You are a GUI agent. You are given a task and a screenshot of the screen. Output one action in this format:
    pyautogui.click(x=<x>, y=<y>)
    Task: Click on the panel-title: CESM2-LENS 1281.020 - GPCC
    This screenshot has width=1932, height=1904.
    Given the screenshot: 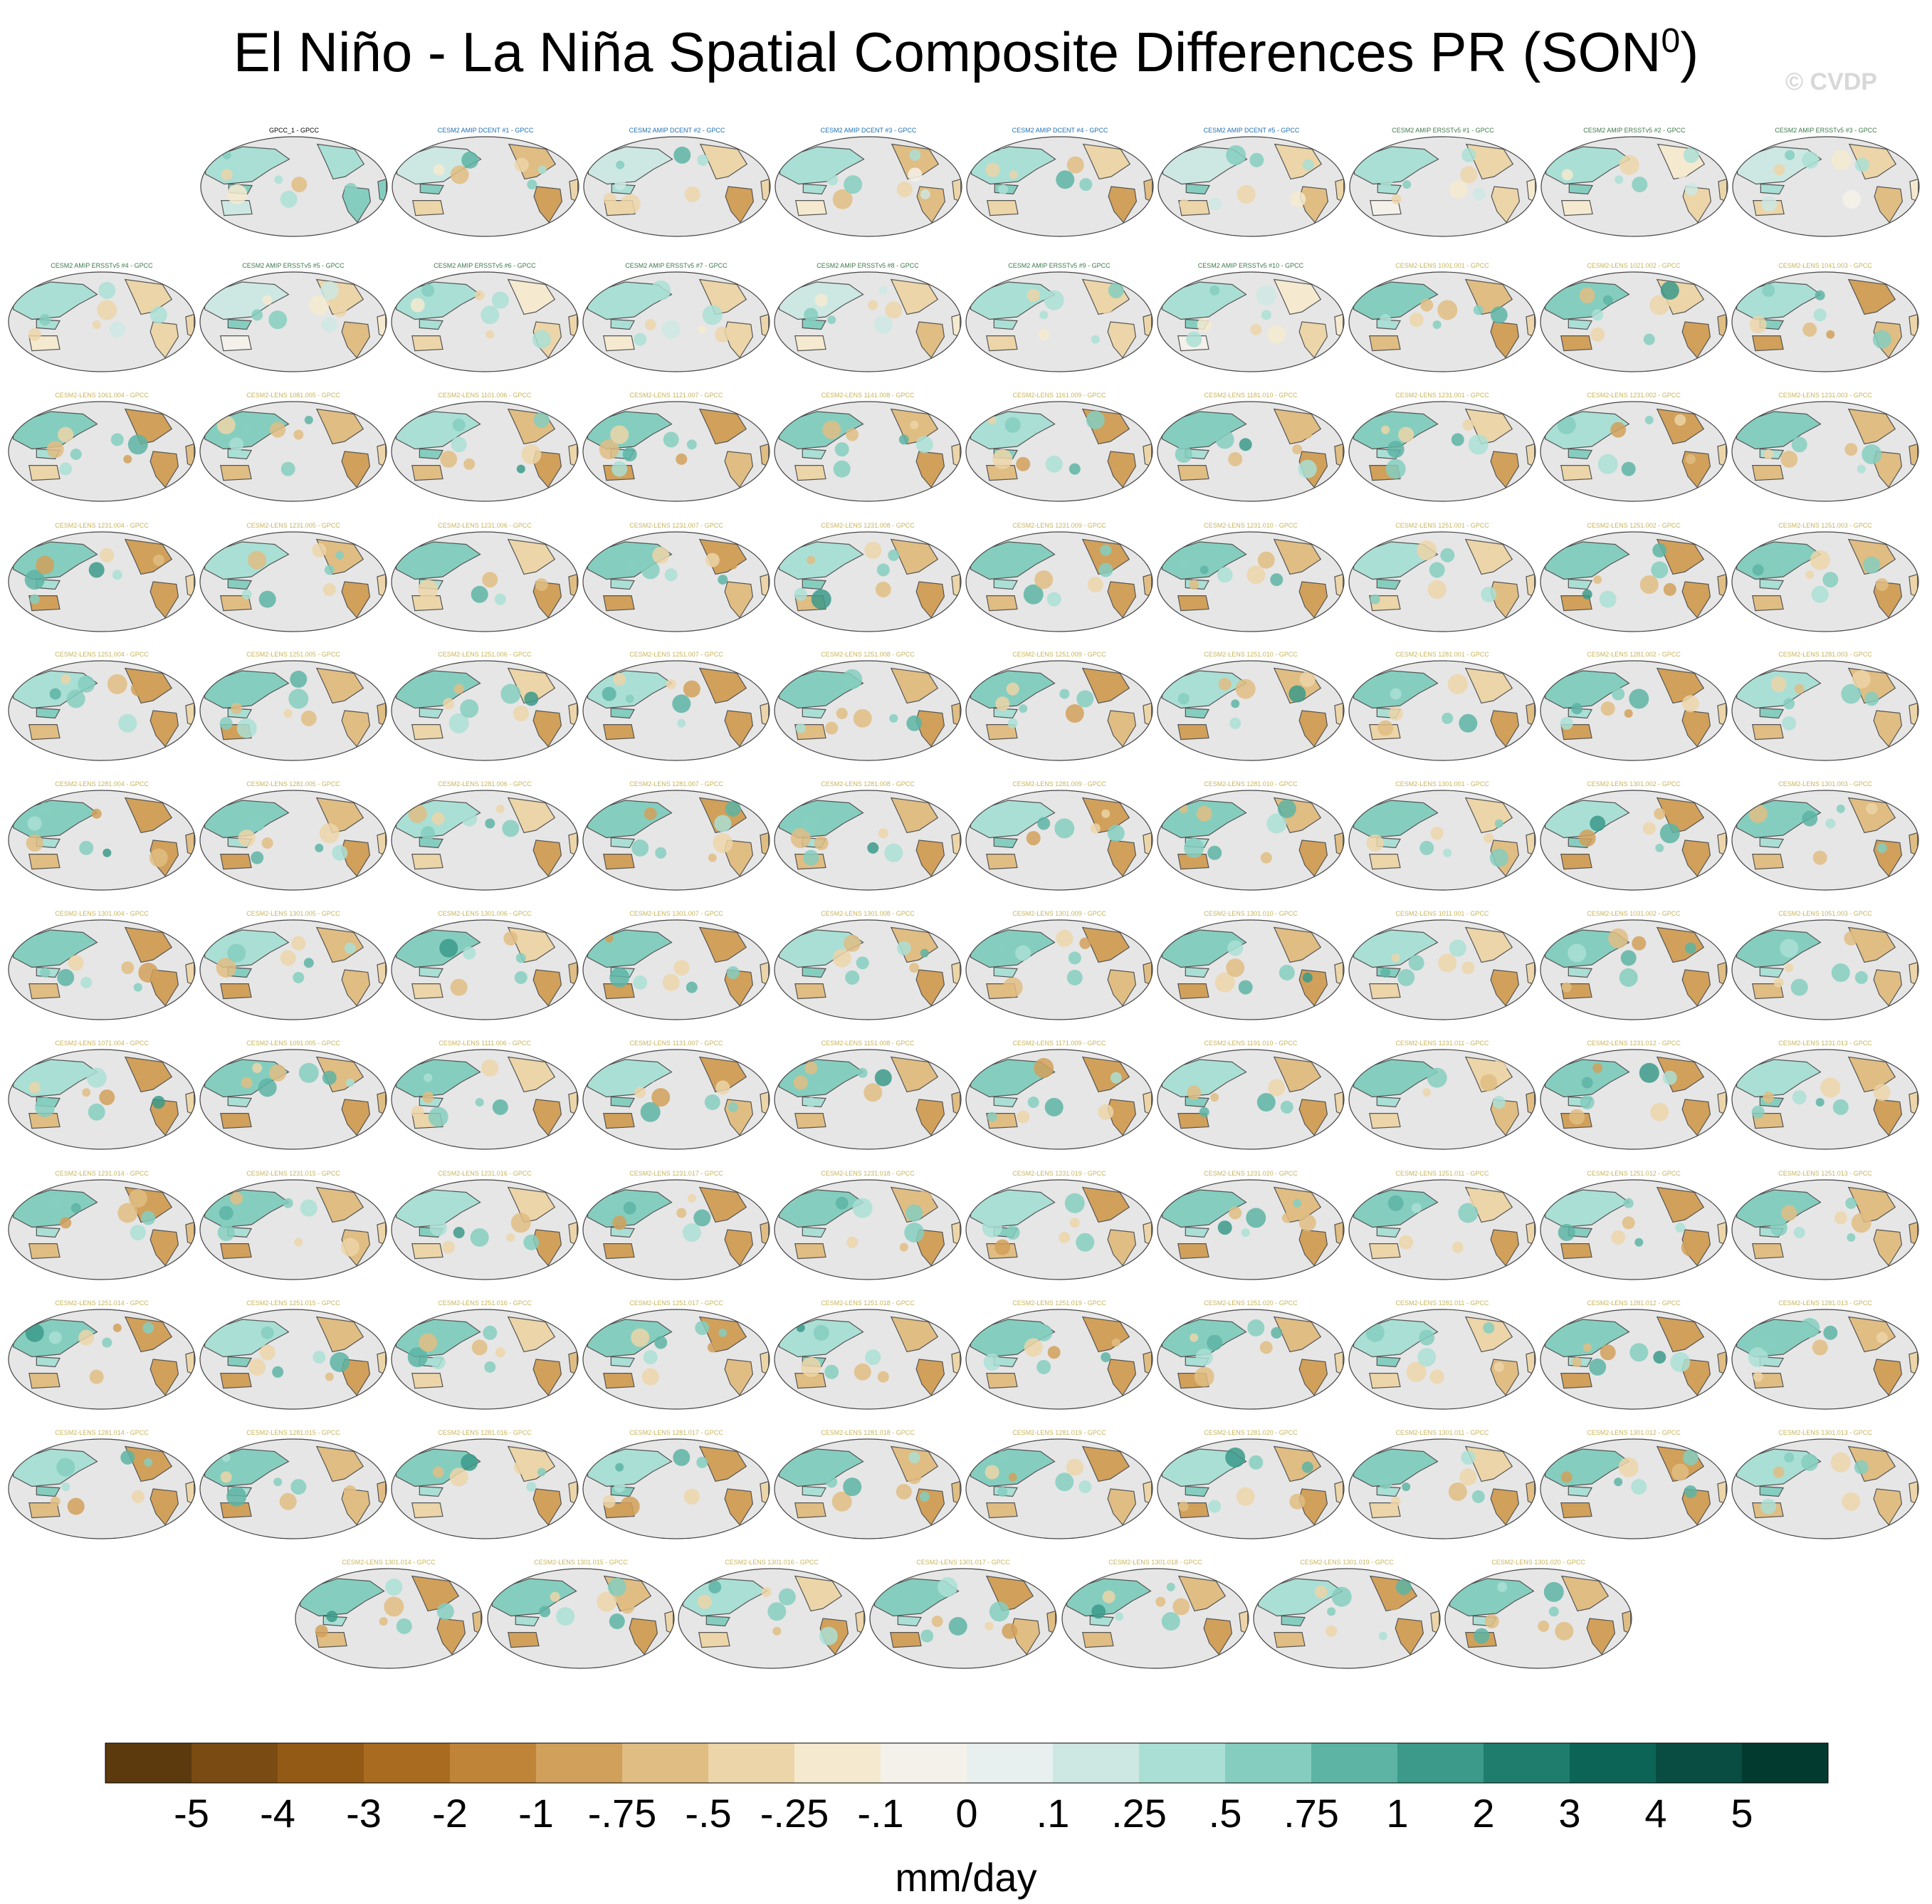 What is the action you would take?
    pyautogui.click(x=1251, y=1432)
    